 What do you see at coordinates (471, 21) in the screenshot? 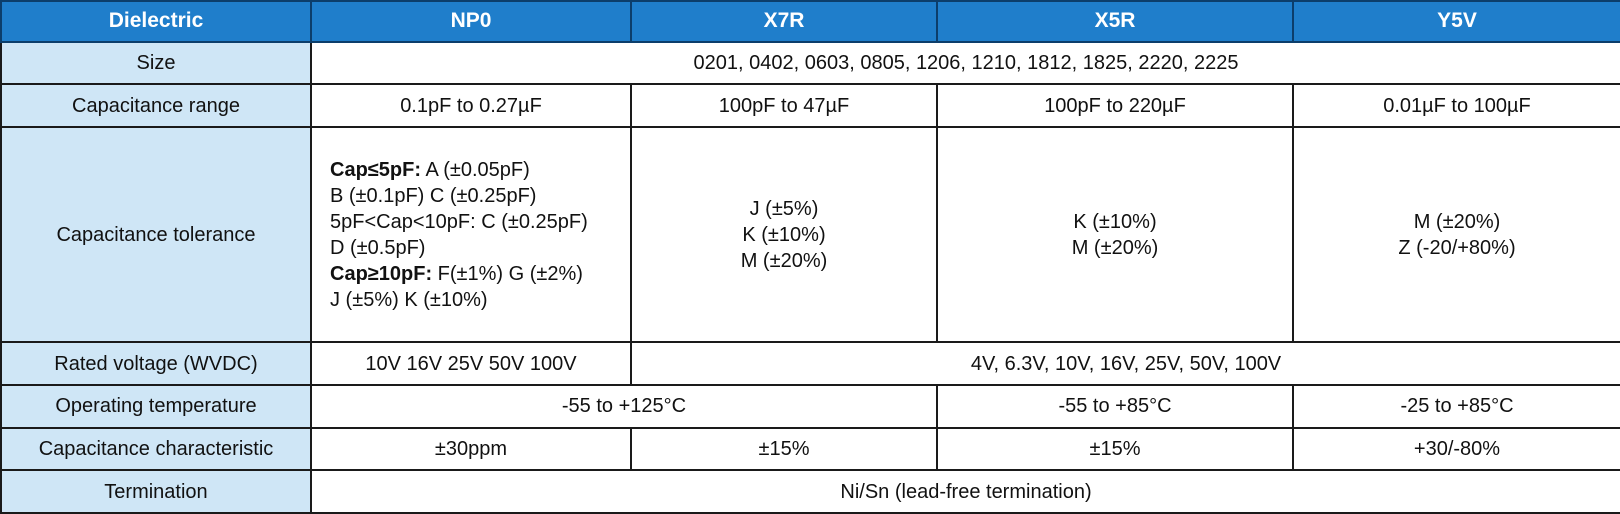
I see `header-np0: NP0` at bounding box center [471, 21].